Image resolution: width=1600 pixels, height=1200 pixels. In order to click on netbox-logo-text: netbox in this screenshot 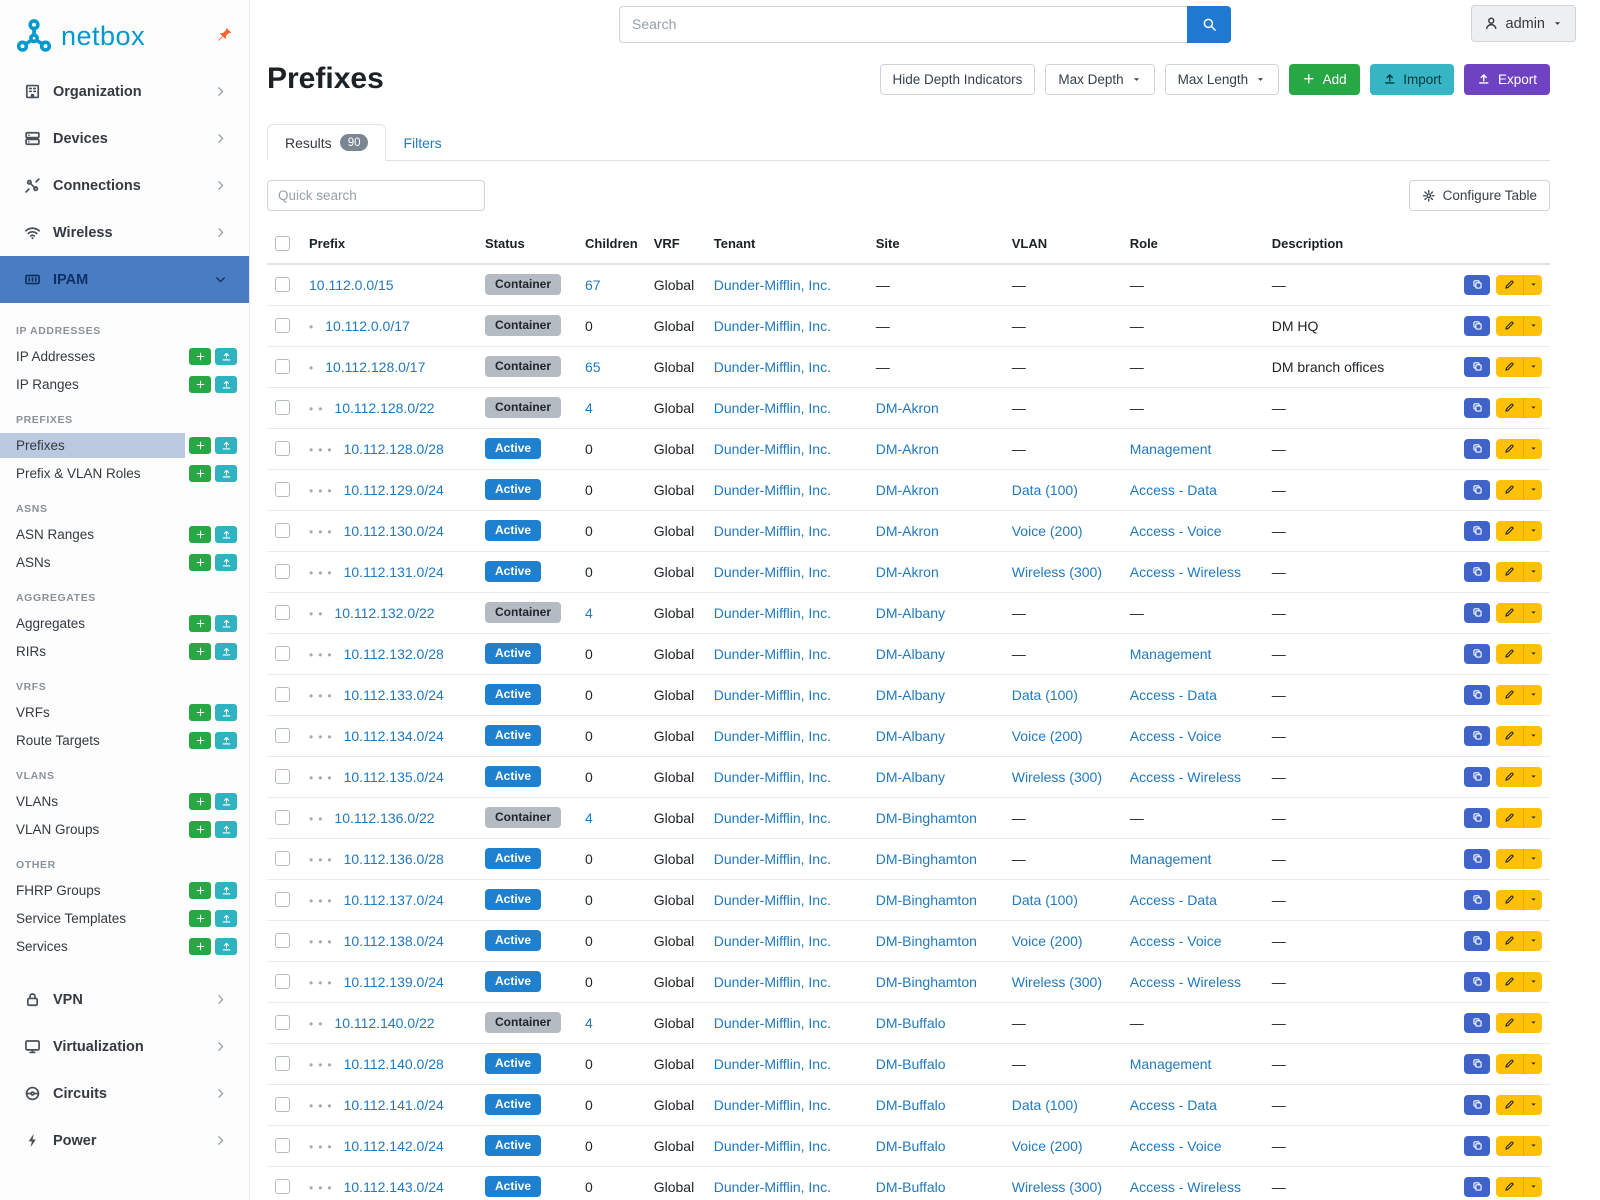, I will do `click(103, 35)`.